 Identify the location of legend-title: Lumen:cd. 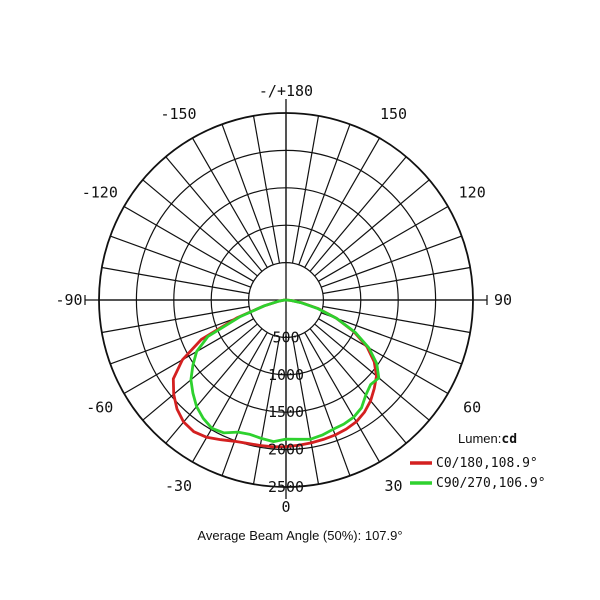
(487, 439).